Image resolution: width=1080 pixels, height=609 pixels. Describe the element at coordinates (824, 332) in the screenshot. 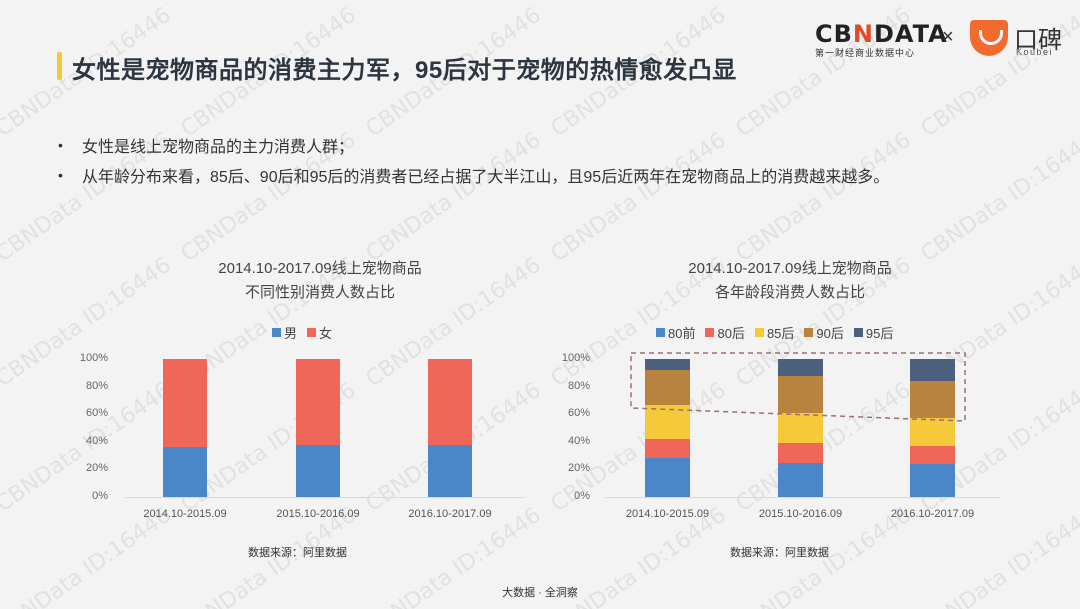

I see `legend-item: 90后` at that location.